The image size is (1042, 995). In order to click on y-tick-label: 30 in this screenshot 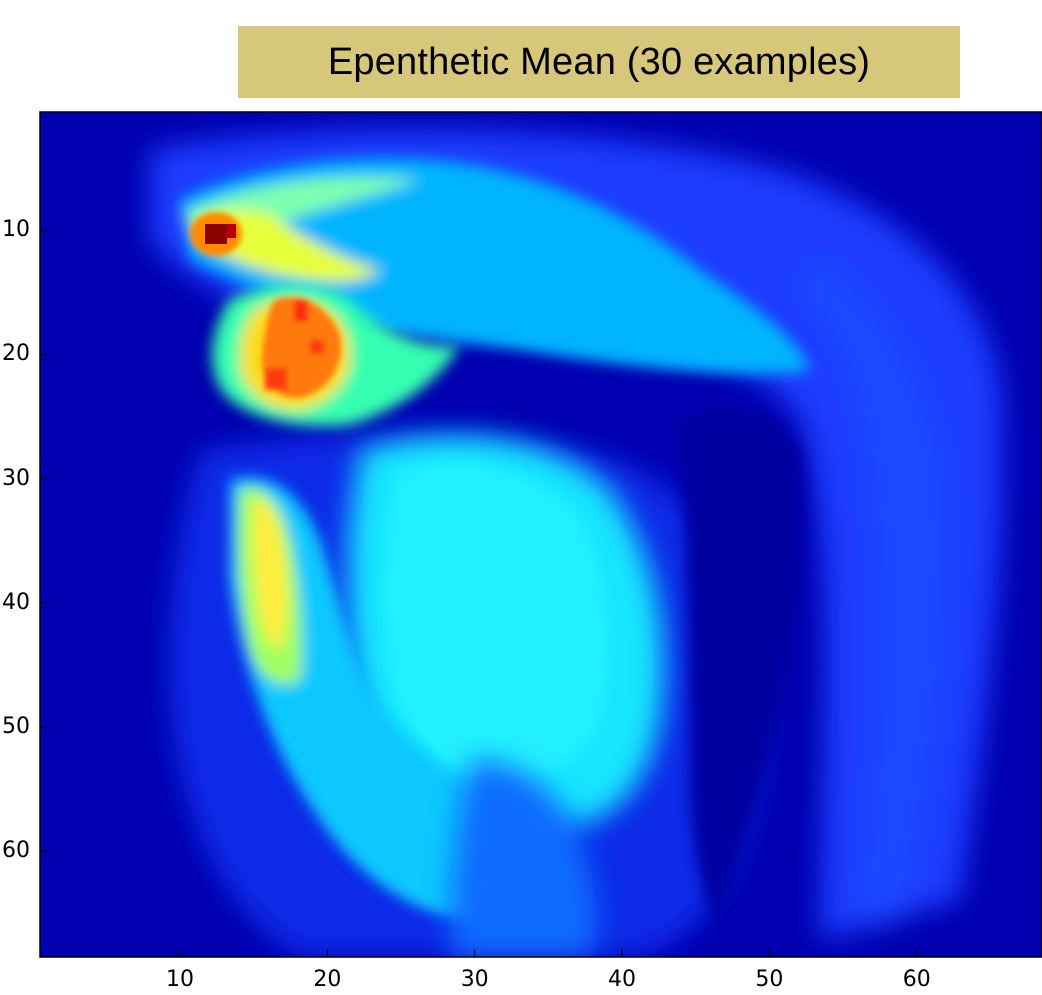, I will do `click(16, 478)`.